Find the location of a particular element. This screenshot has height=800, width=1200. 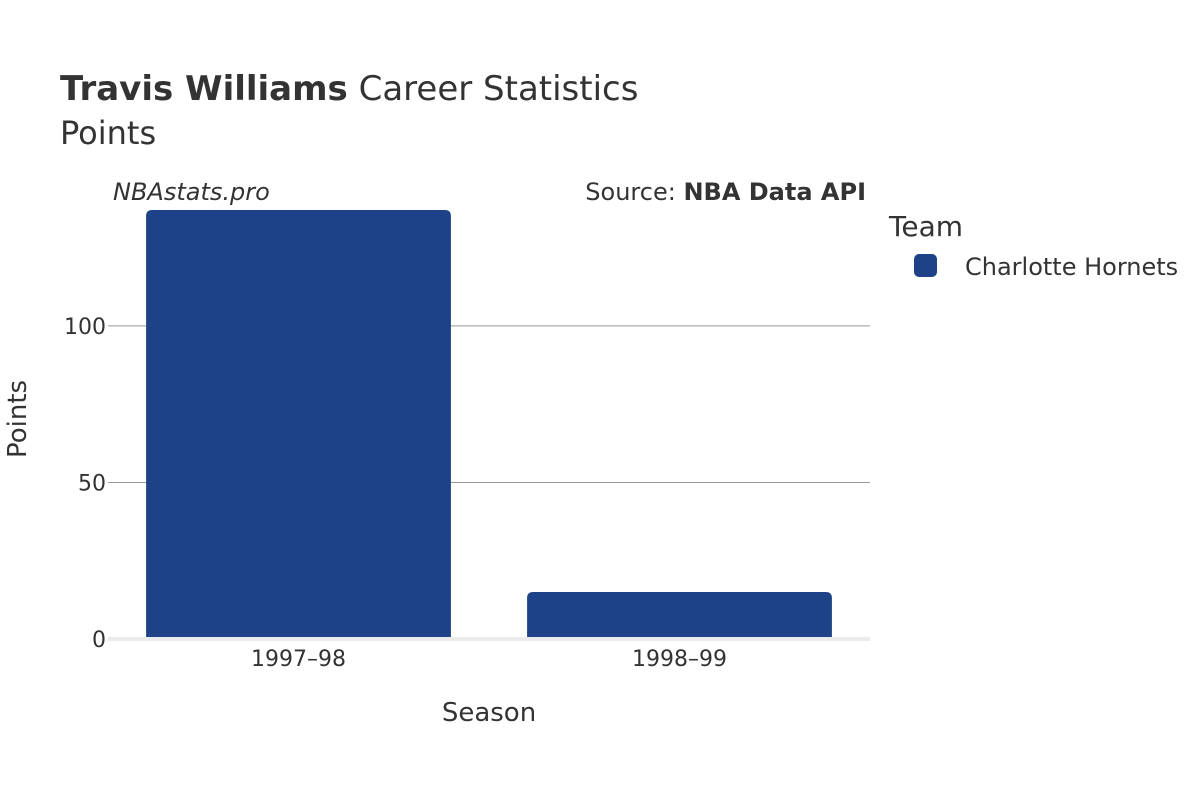

legend-items: Charlotte Hornets is located at coordinates (1046, 267).